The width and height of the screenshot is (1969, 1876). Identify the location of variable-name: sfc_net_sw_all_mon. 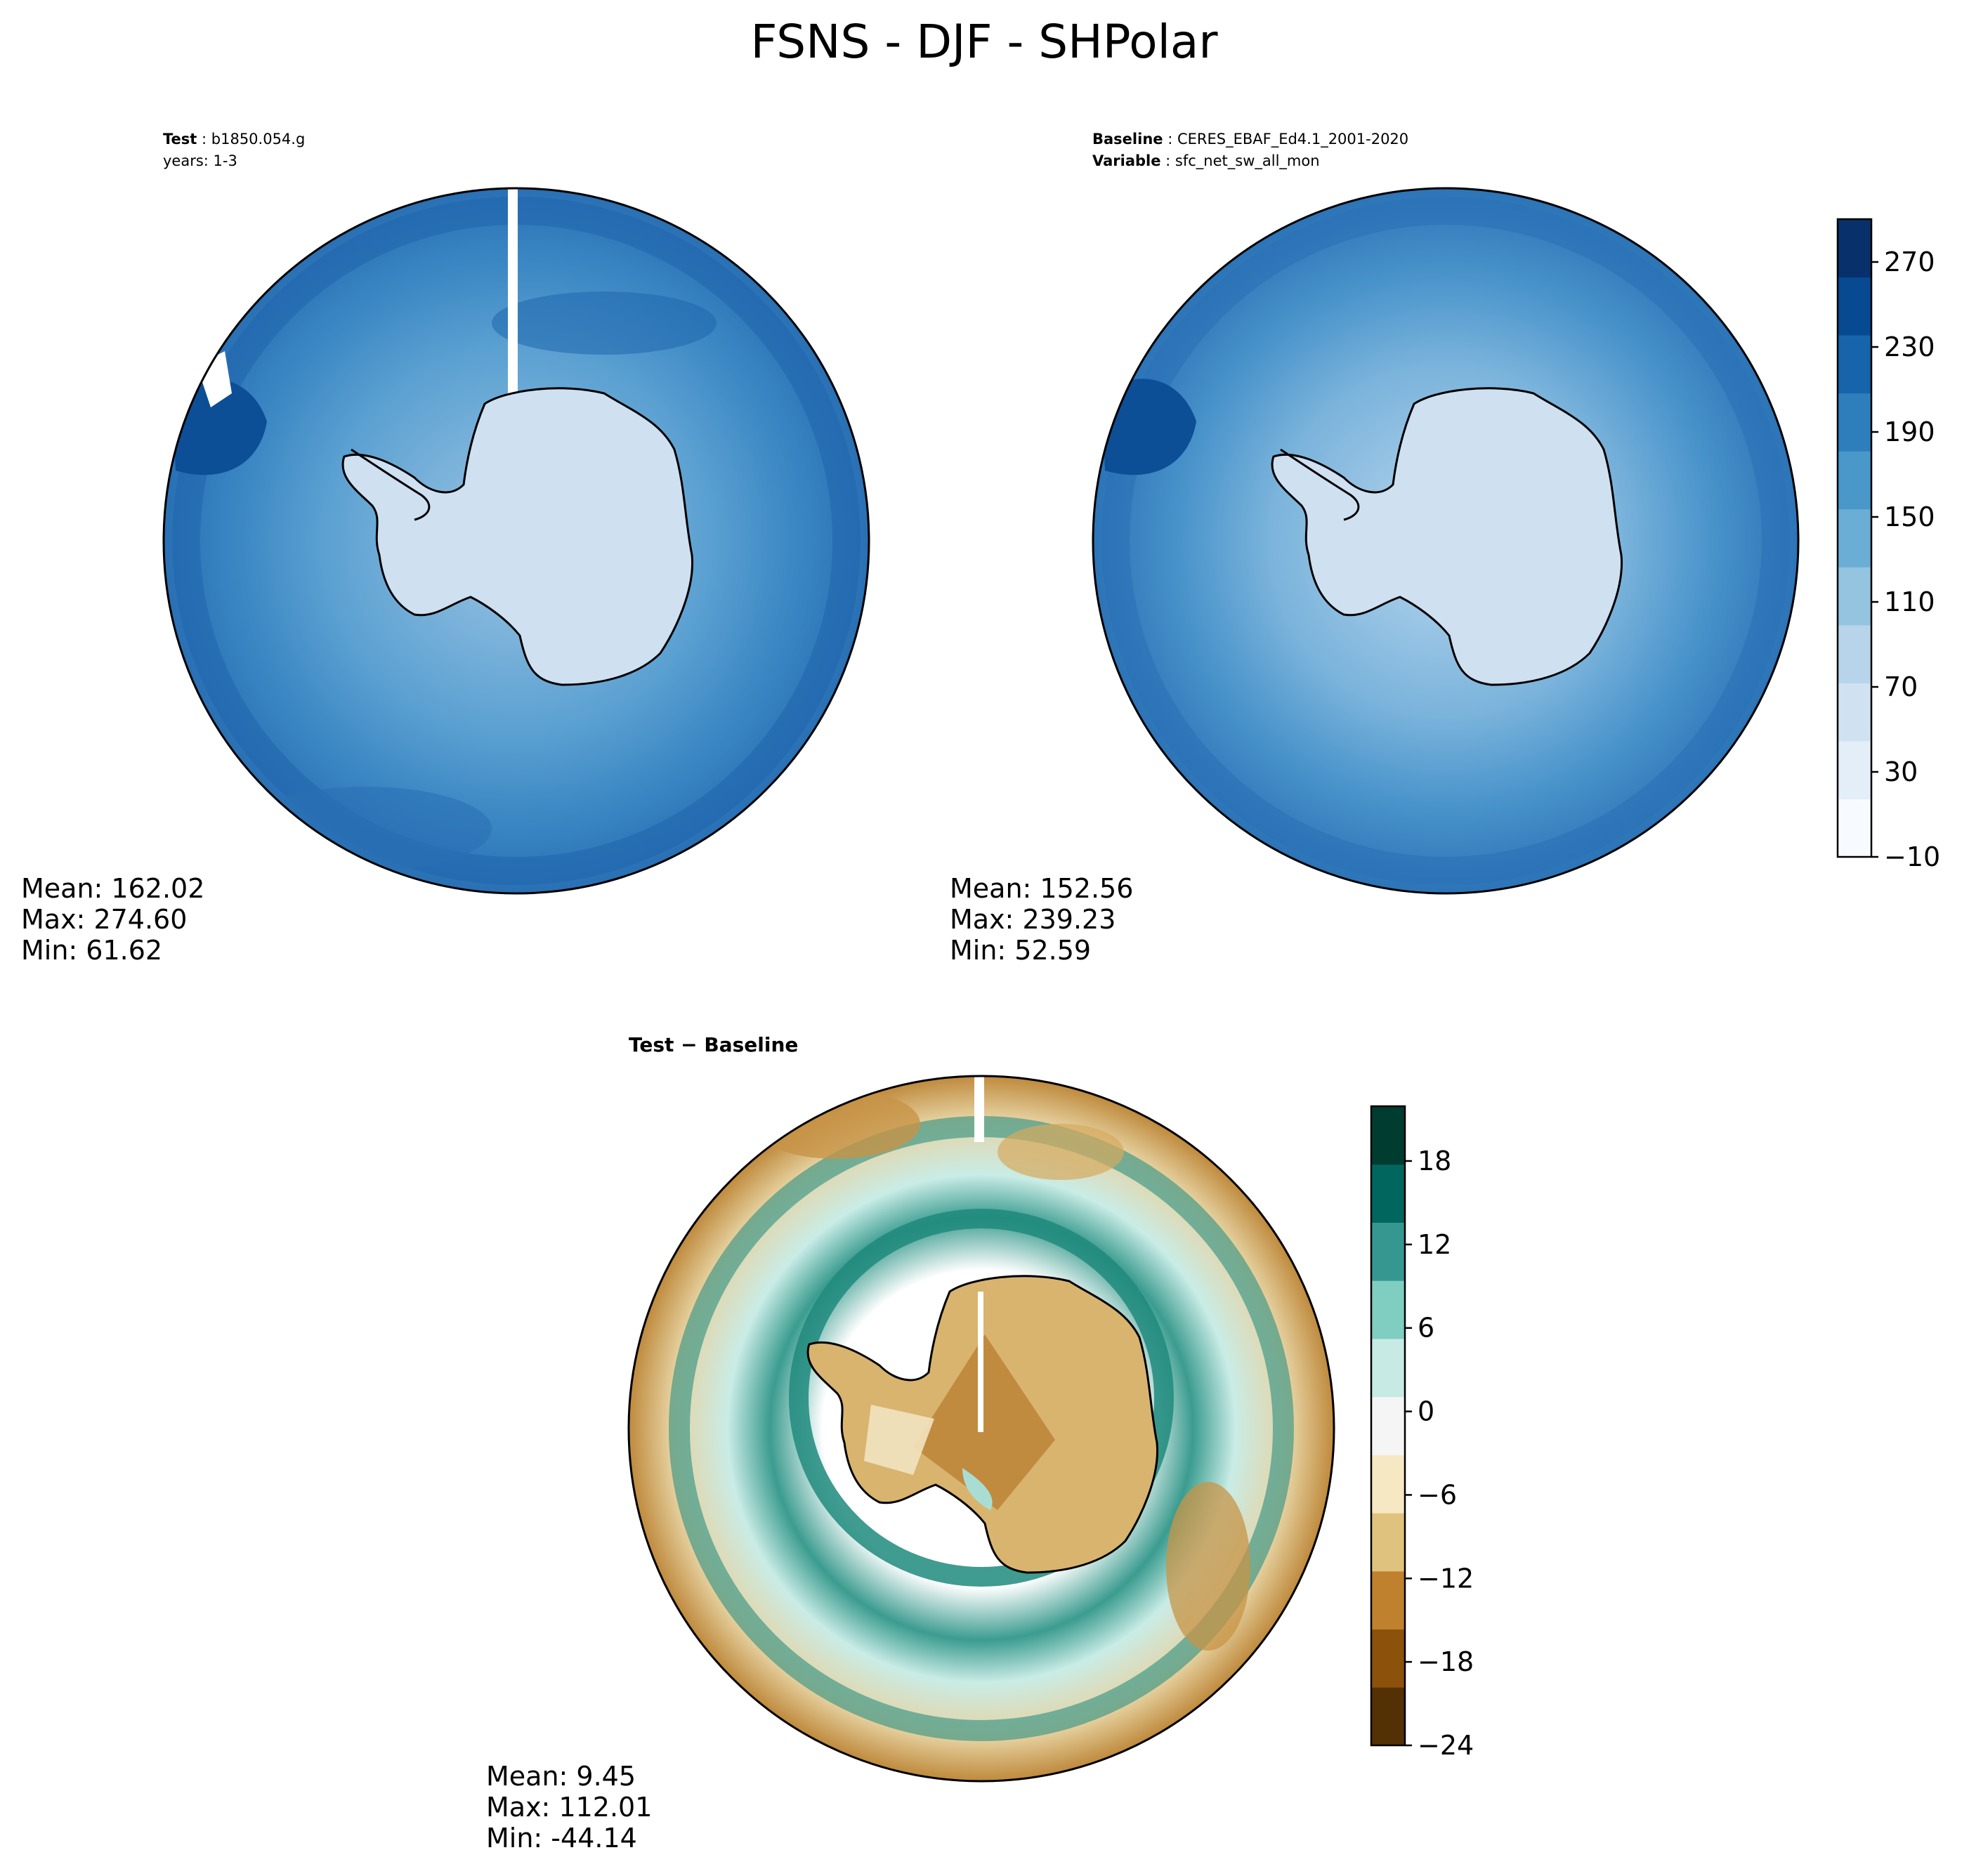
(1247, 161).